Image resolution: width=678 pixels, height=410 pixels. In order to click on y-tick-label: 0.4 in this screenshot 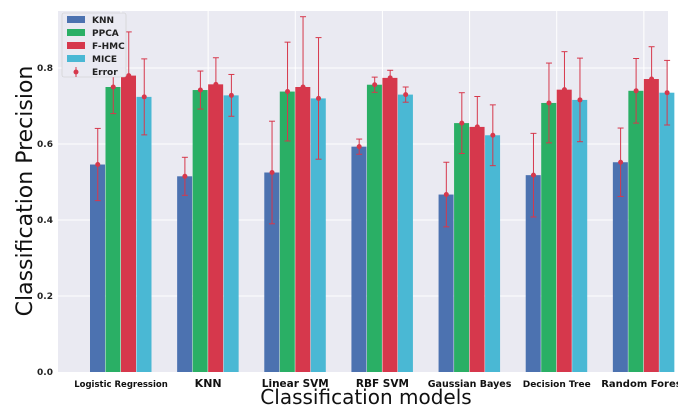, I will do `click(45, 221)`.